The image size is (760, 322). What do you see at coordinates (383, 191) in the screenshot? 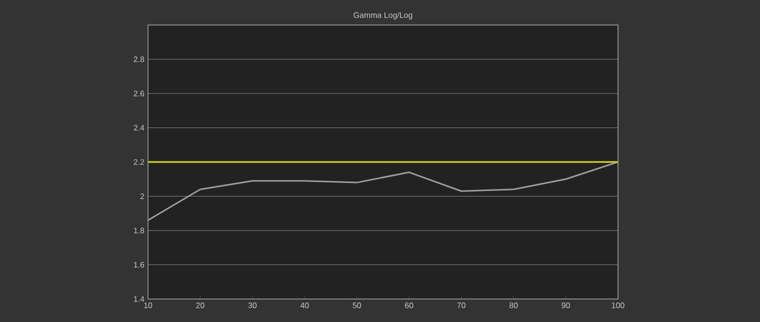
I see `line-series` at bounding box center [383, 191].